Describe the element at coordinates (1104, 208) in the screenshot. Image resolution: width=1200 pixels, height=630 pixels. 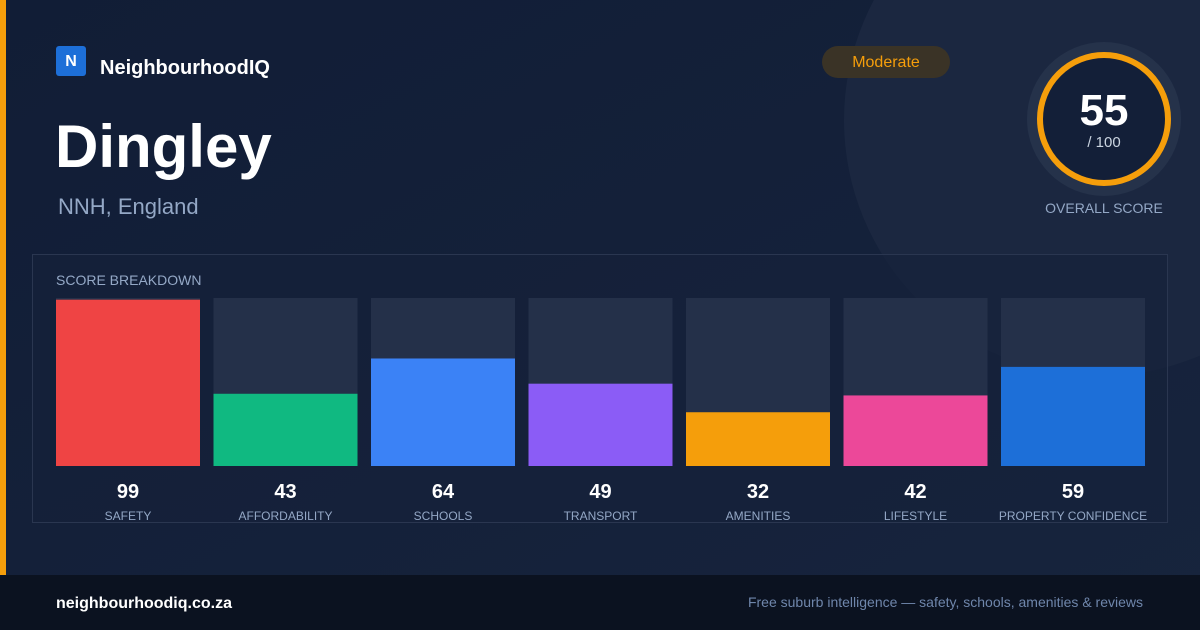
I see `overall-label: OVERALL SCORE` at that location.